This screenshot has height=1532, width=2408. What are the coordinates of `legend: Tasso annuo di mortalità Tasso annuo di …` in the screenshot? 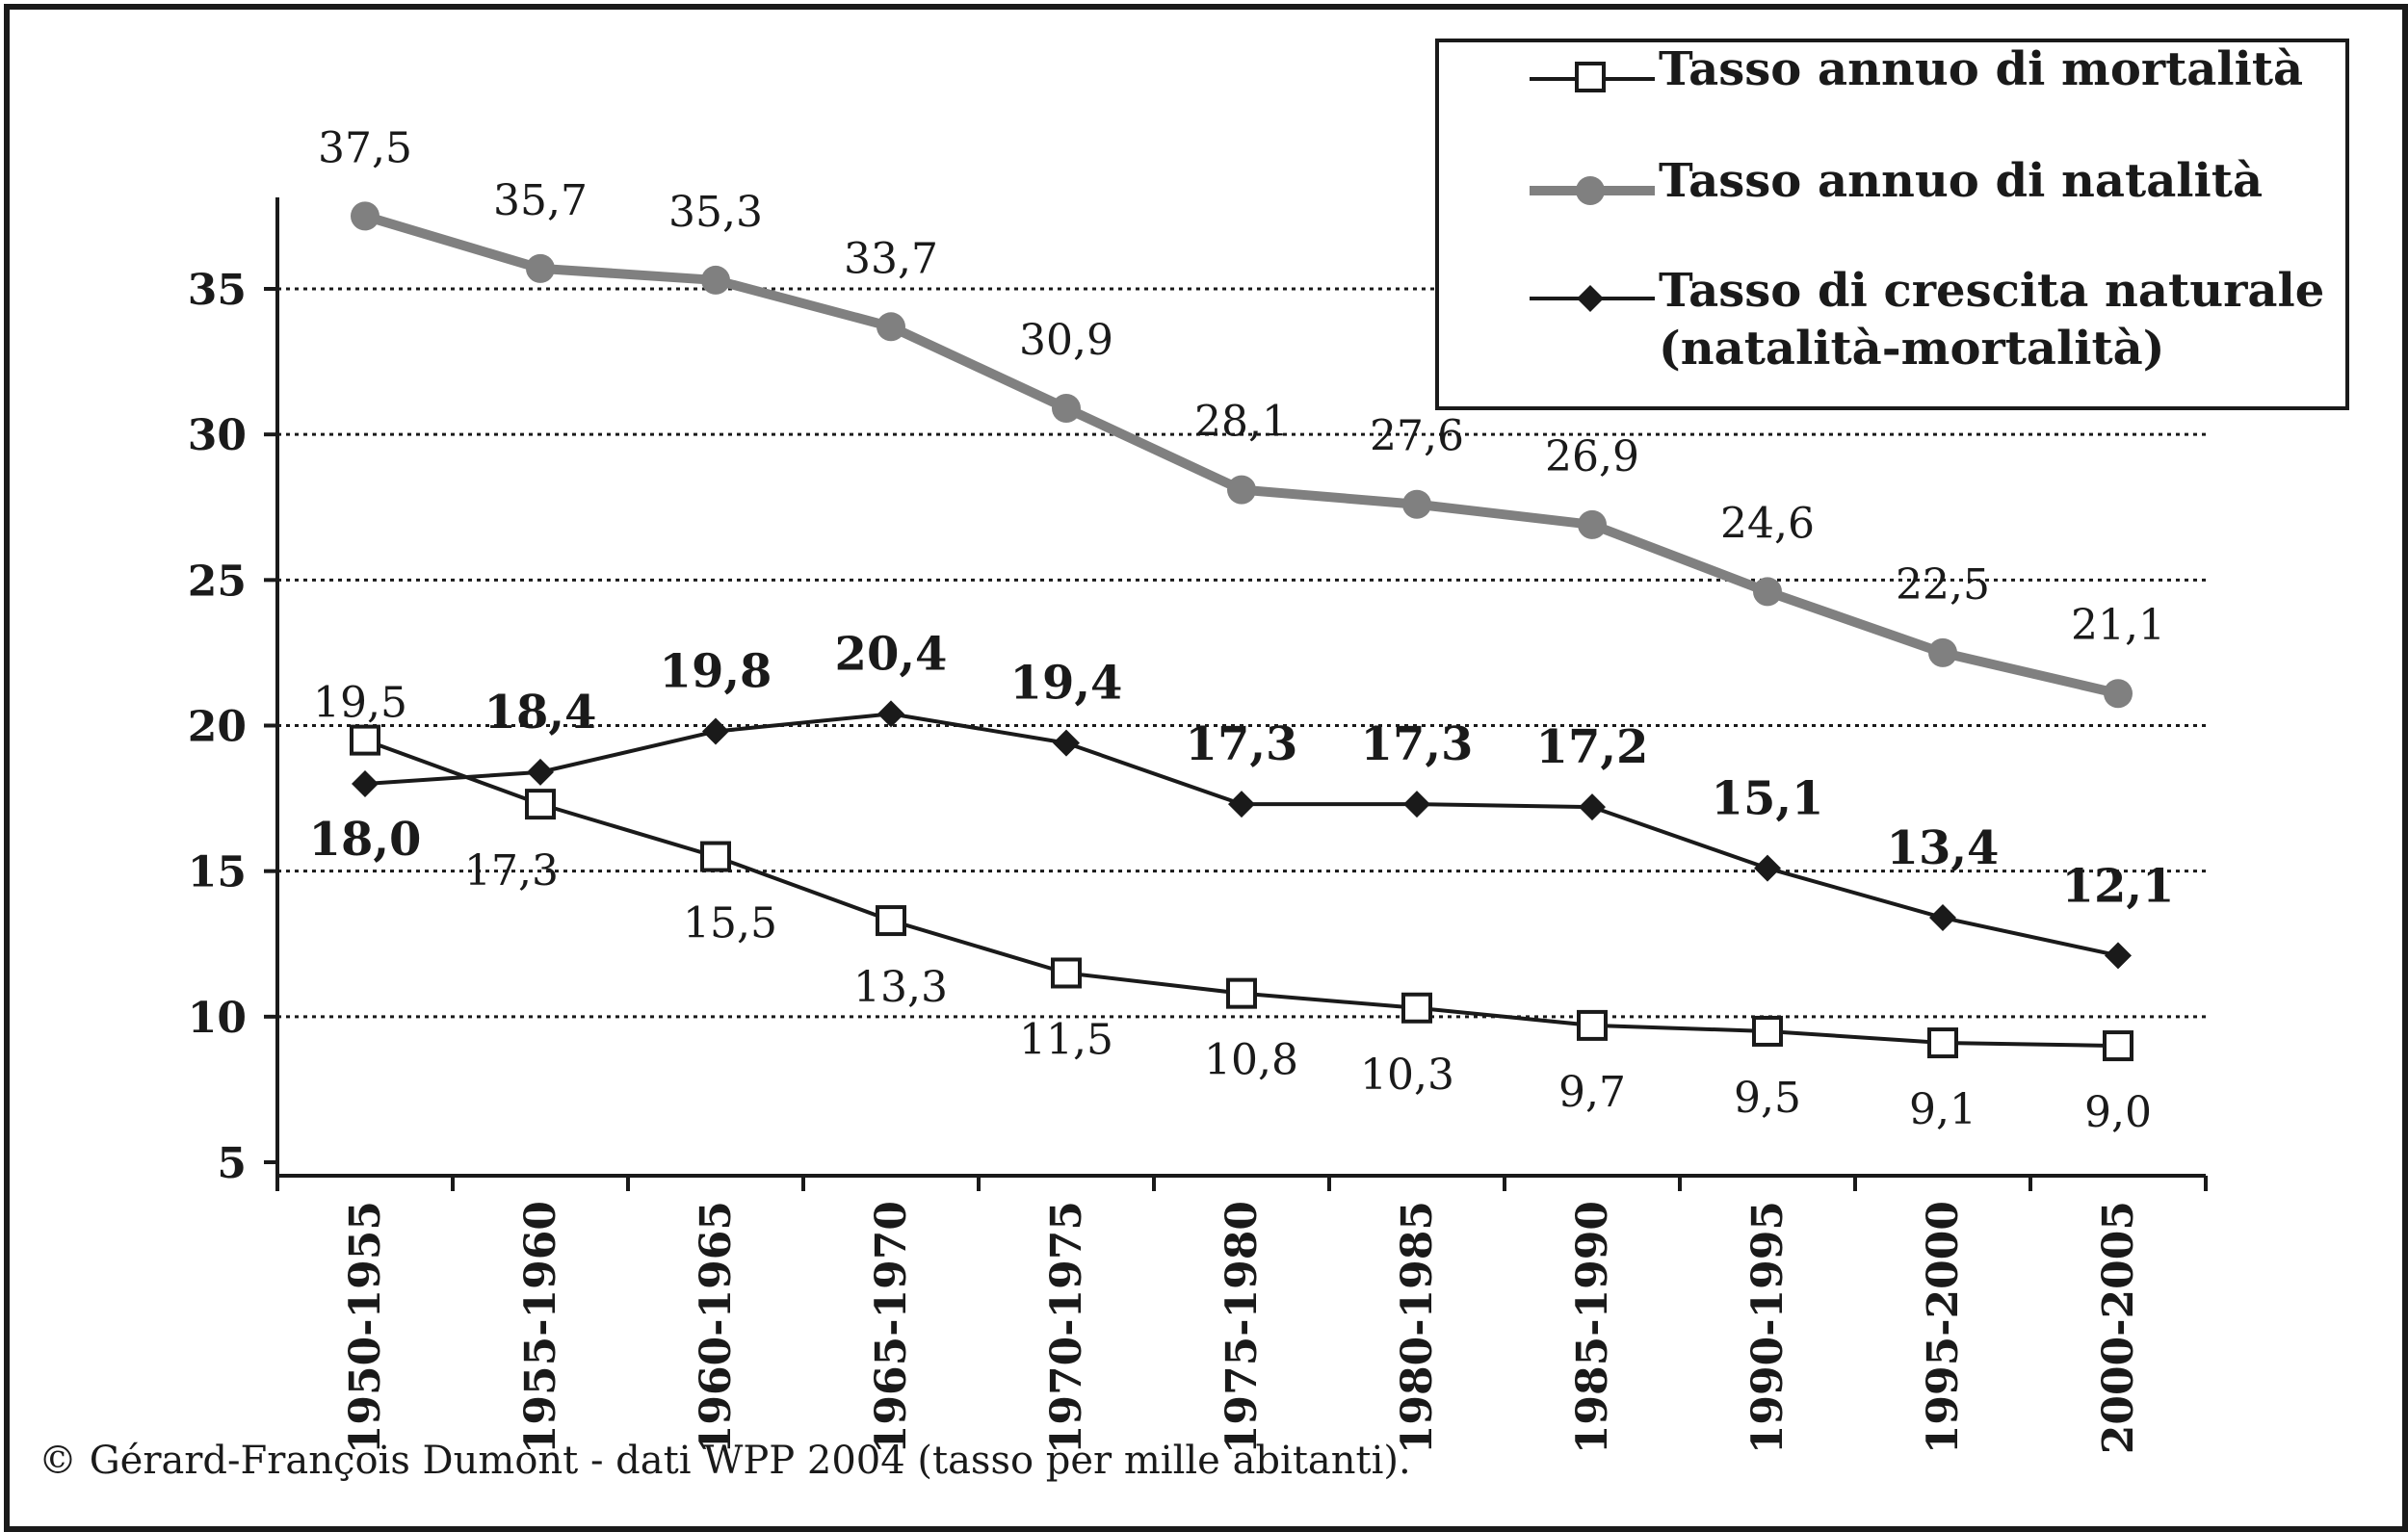 It's located at (1892, 224).